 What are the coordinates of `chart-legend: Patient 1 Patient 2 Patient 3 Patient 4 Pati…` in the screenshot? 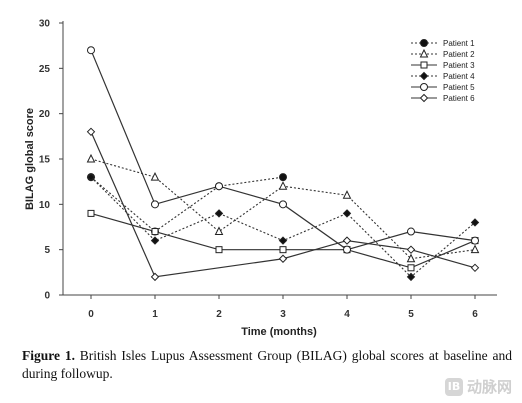 It's located at (443, 71).